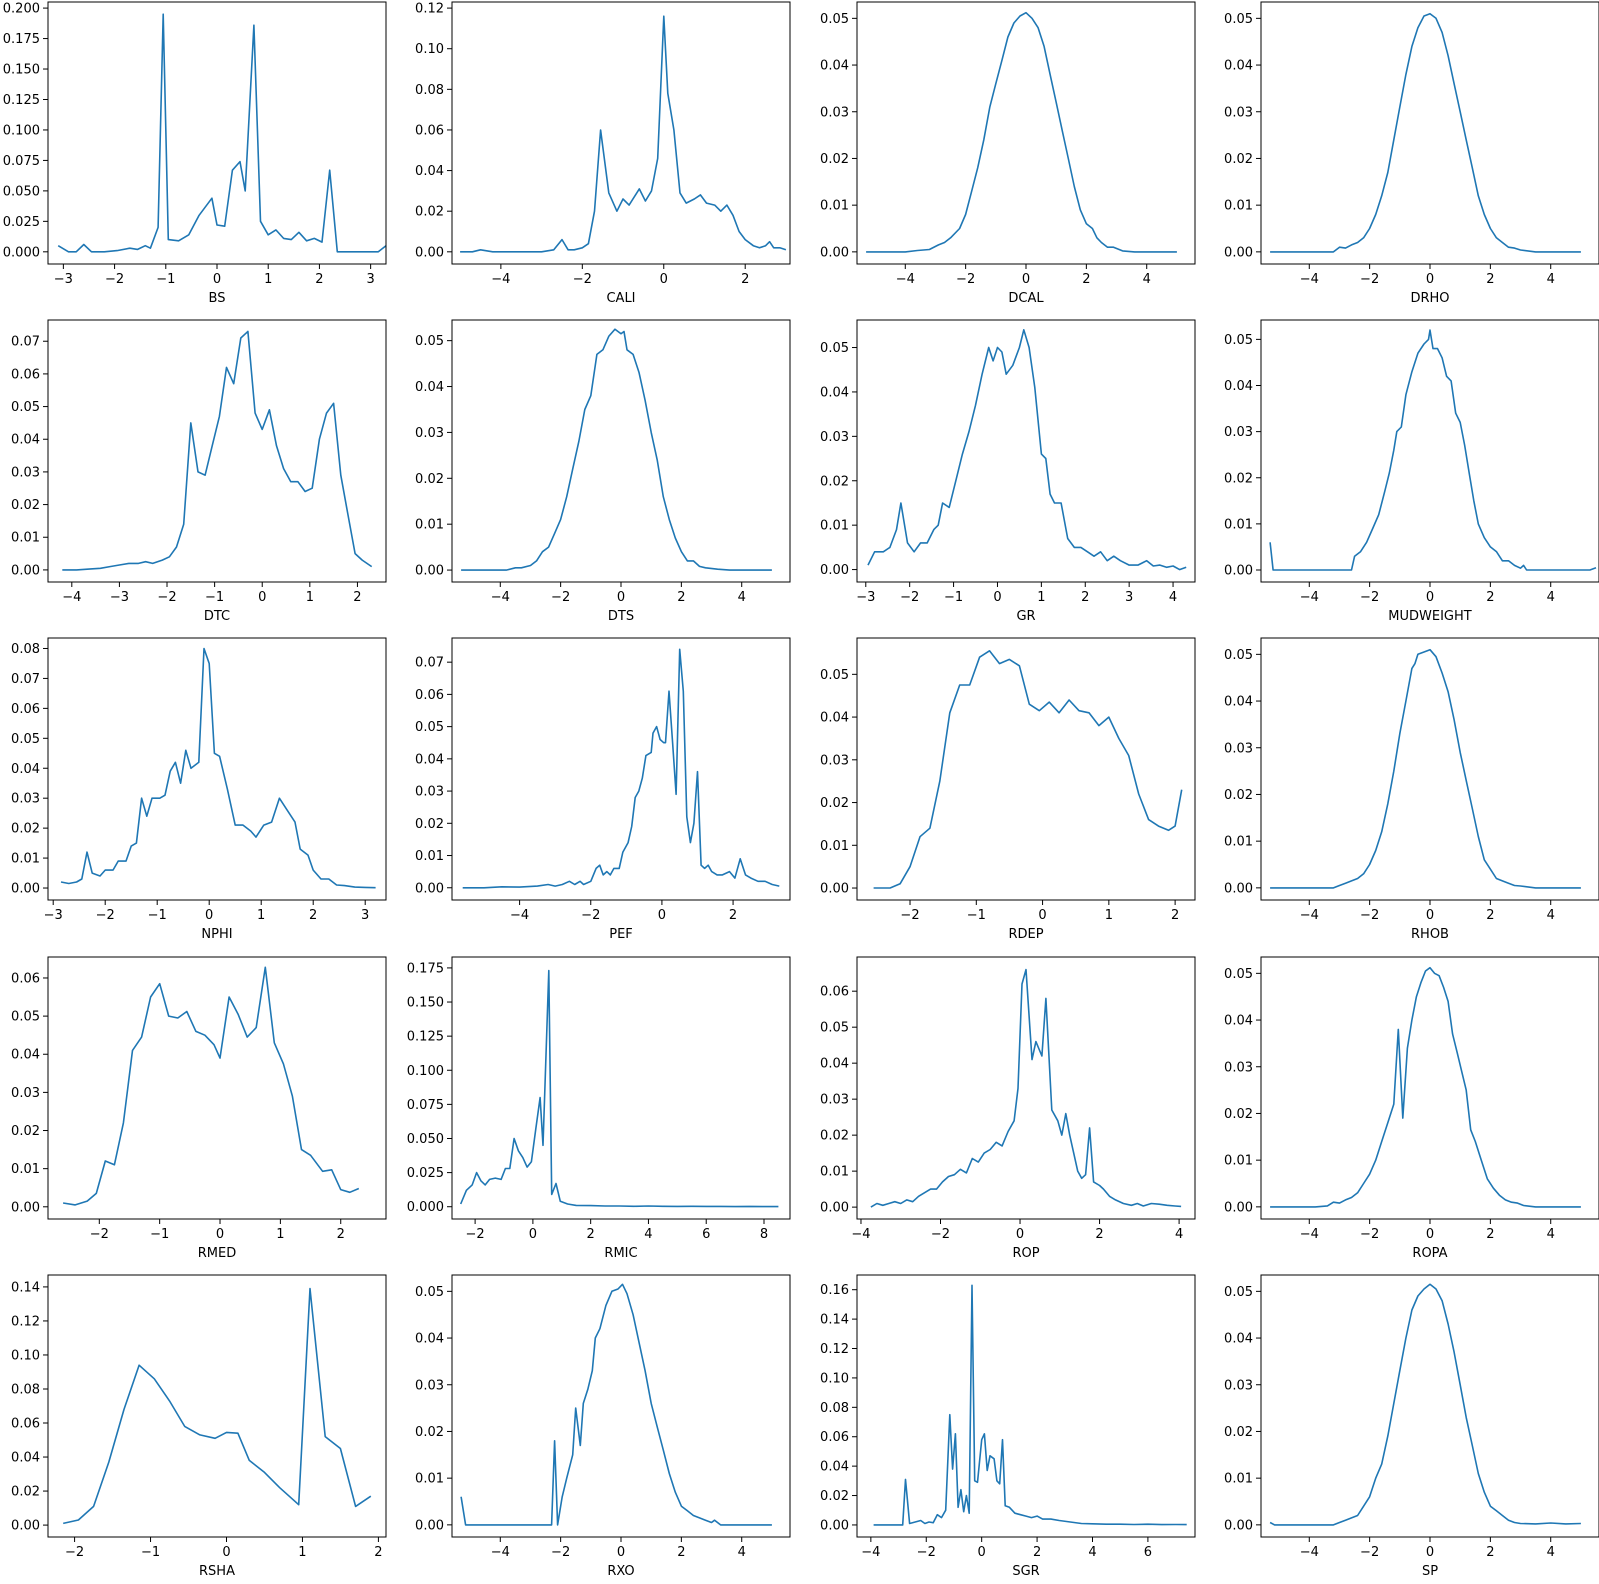 Image resolution: width=1599 pixels, height=1584 pixels. Describe the element at coordinates (1025, 1253) in the screenshot. I see `x-axis-label: ROP` at that location.